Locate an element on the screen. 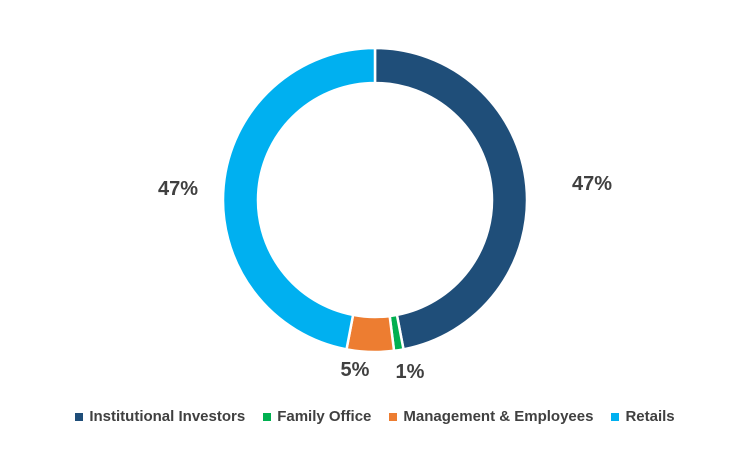 This screenshot has width=750, height=451. data-label: 1% is located at coordinates (410, 372).